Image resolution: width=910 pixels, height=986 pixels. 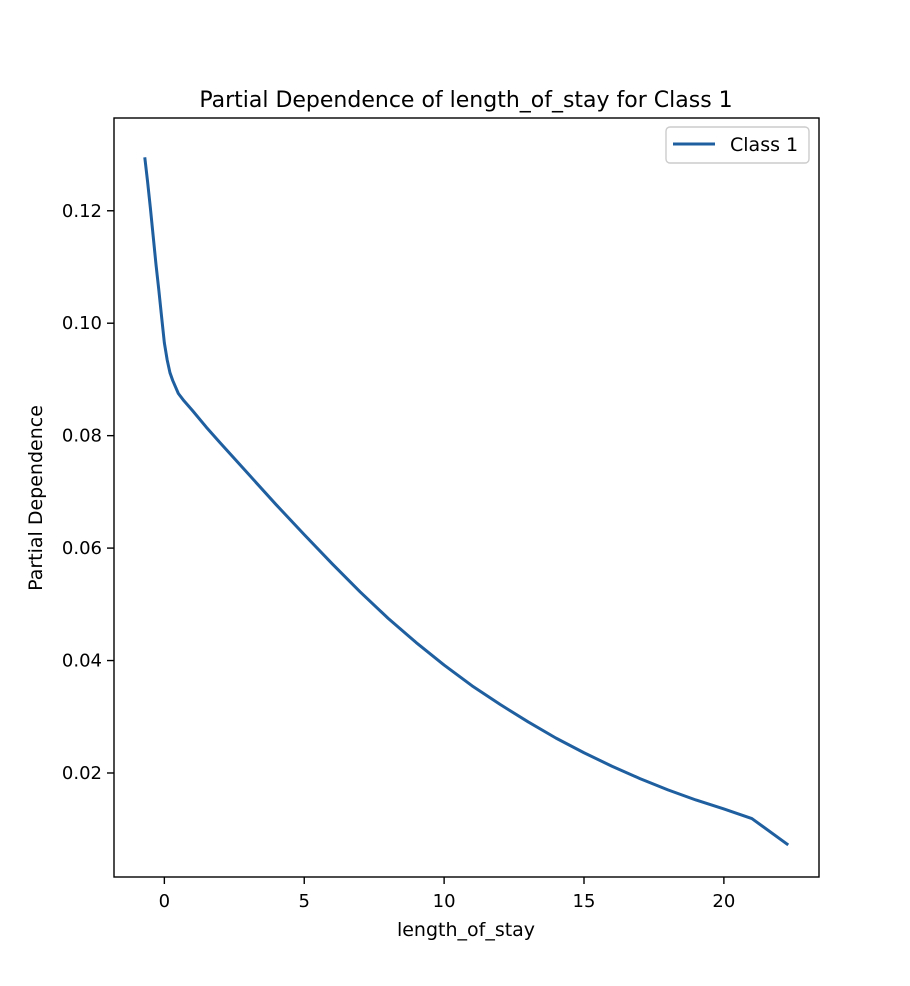 I want to click on y-tick-label: 0.10, so click(x=82, y=323).